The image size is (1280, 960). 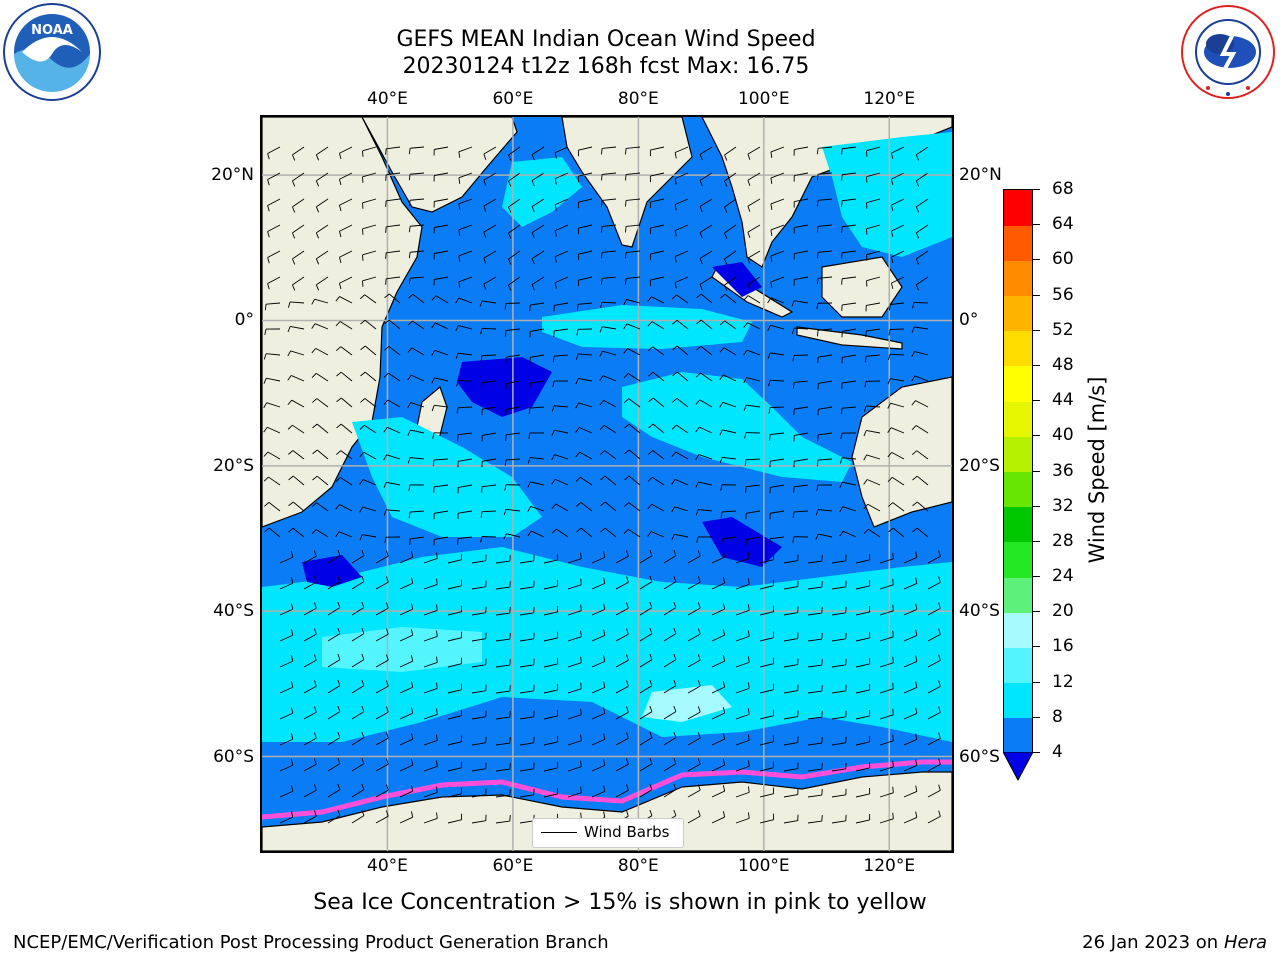 I want to click on contour-8-12-scs, so click(x=887, y=194).